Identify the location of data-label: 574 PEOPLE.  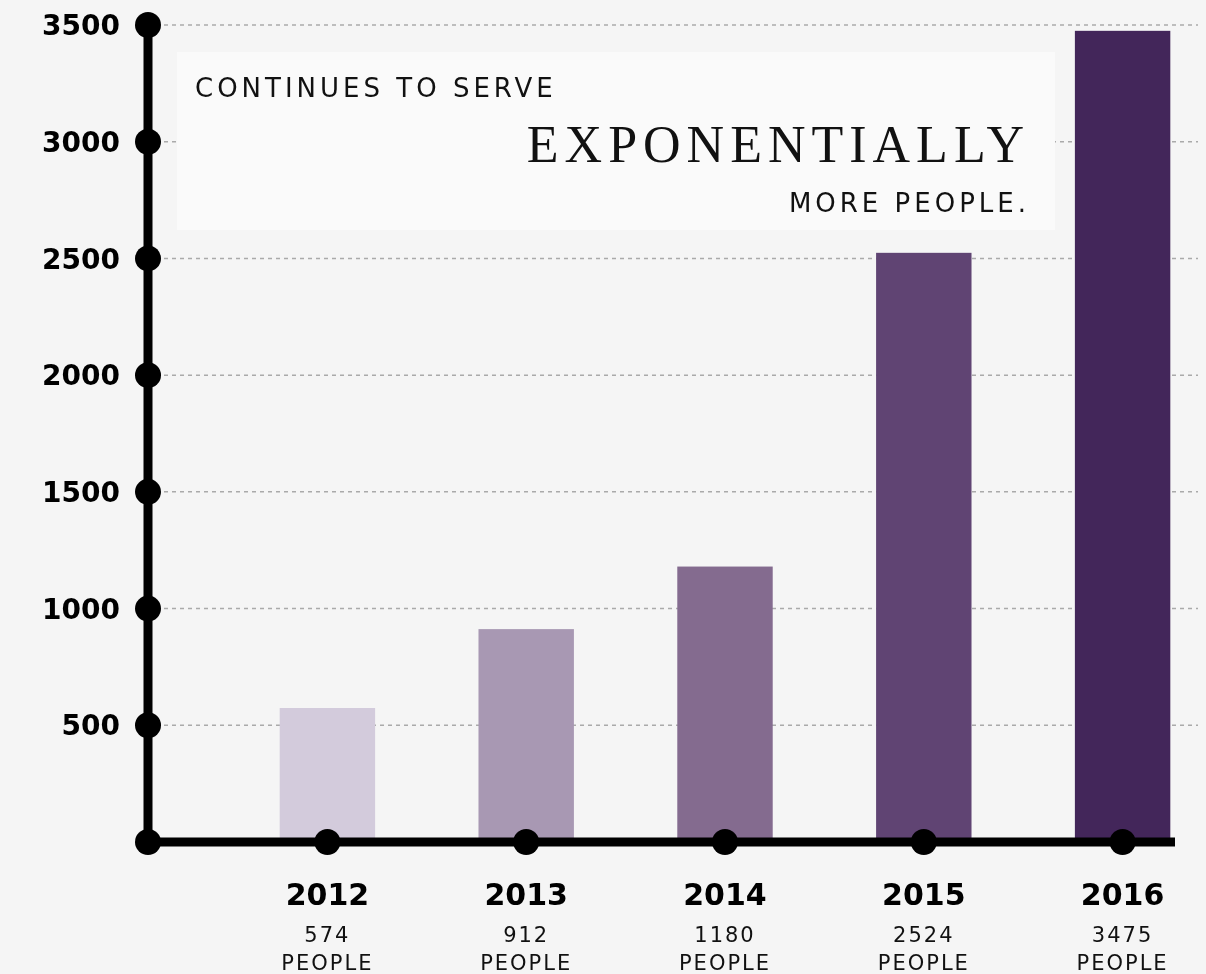
(327, 948).